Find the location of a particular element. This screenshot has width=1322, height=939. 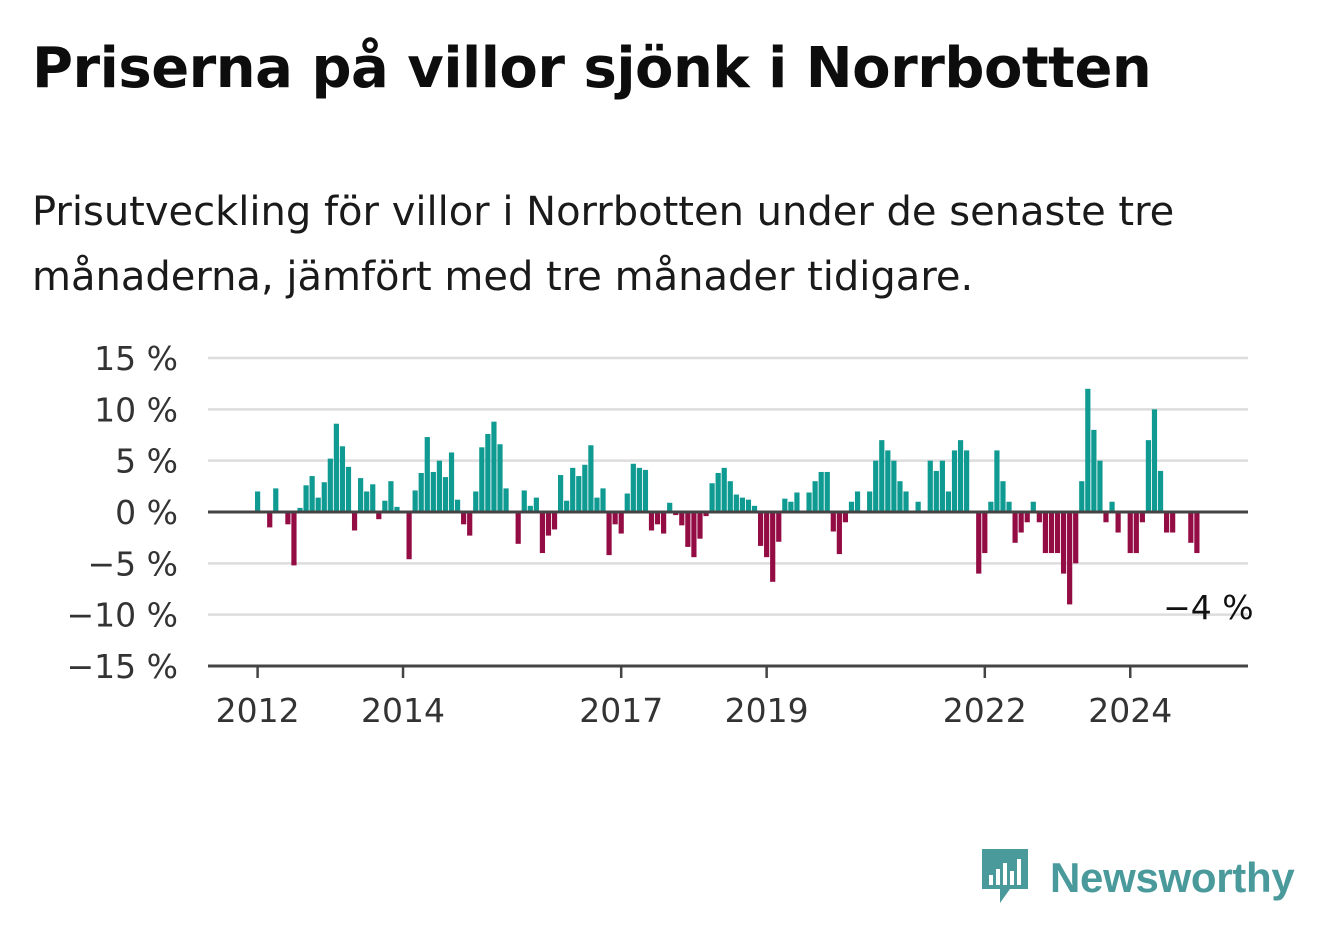

last-value-label: −4 % is located at coordinates (1208, 607).